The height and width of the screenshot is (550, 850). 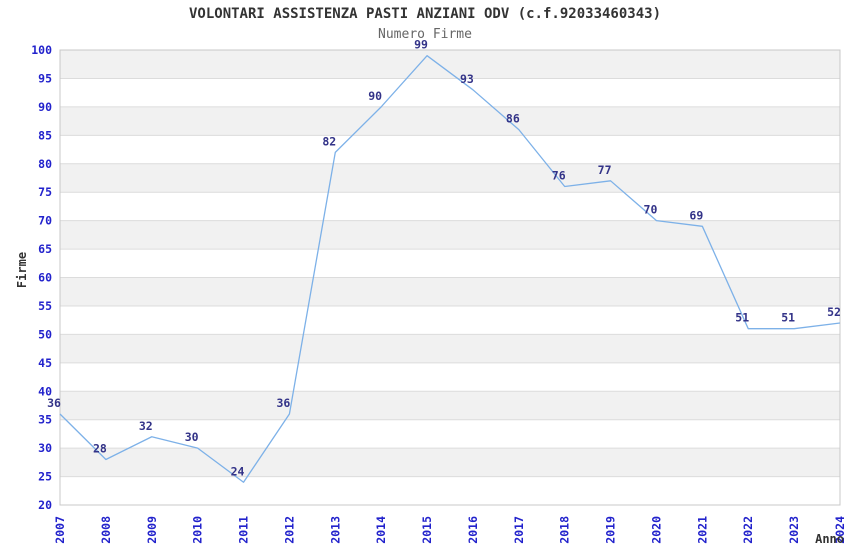 What do you see at coordinates (840, 530) in the screenshot?
I see `x-tick-label: 2024` at bounding box center [840, 530].